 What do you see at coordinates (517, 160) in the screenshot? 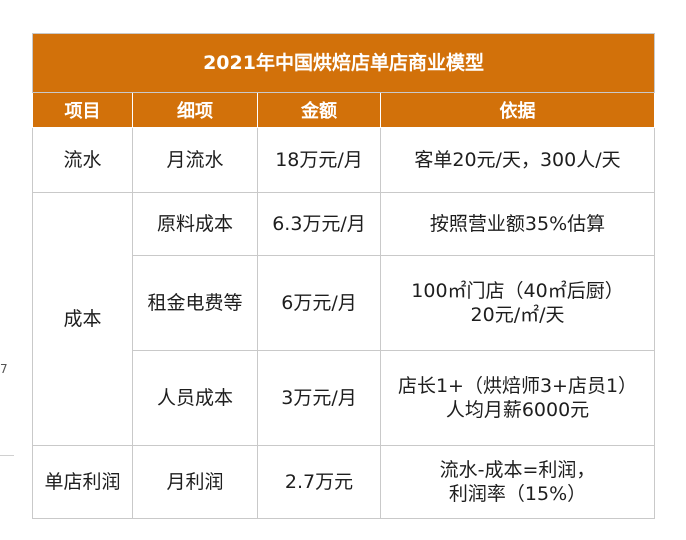
I see `cell-basis-monthly-flow: 客单20元/天，300人/天` at bounding box center [517, 160].